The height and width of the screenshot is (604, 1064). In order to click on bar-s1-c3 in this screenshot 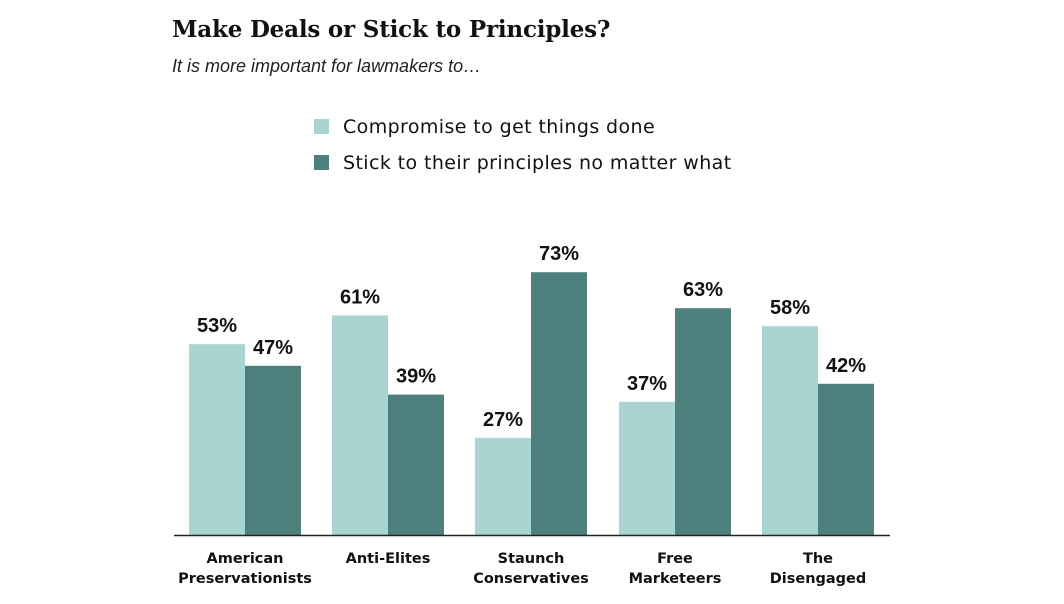, I will do `click(703, 421)`.